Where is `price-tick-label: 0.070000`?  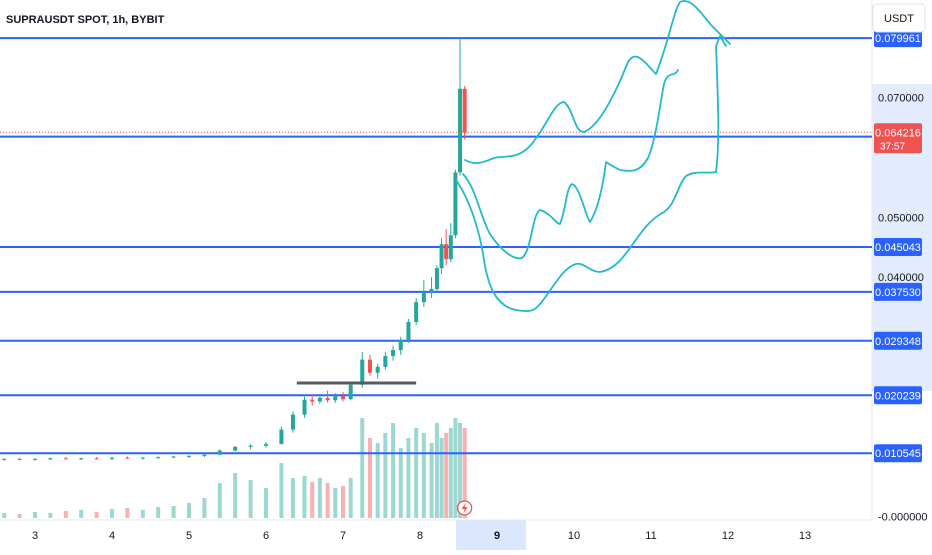
price-tick-label: 0.070000 is located at coordinates (901, 99).